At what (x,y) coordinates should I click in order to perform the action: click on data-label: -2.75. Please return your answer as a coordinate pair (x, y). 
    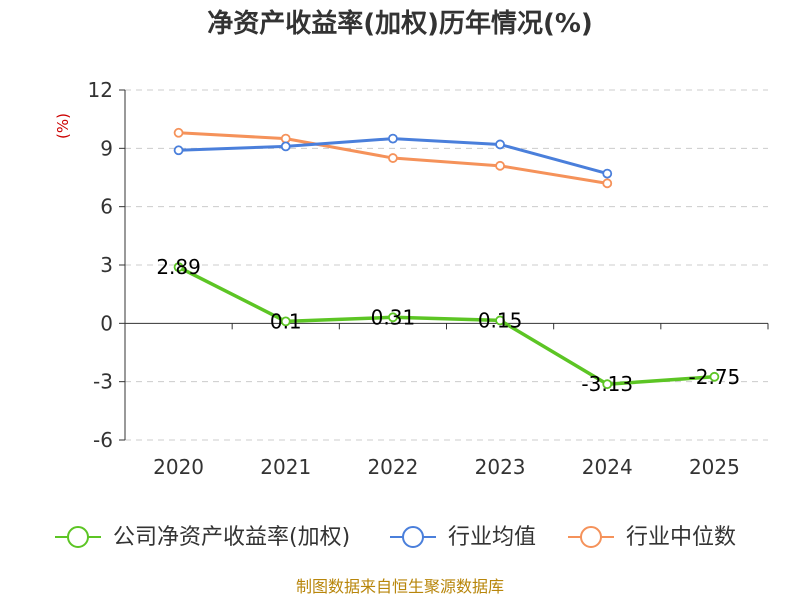
    Looking at the image, I should click on (715, 377).